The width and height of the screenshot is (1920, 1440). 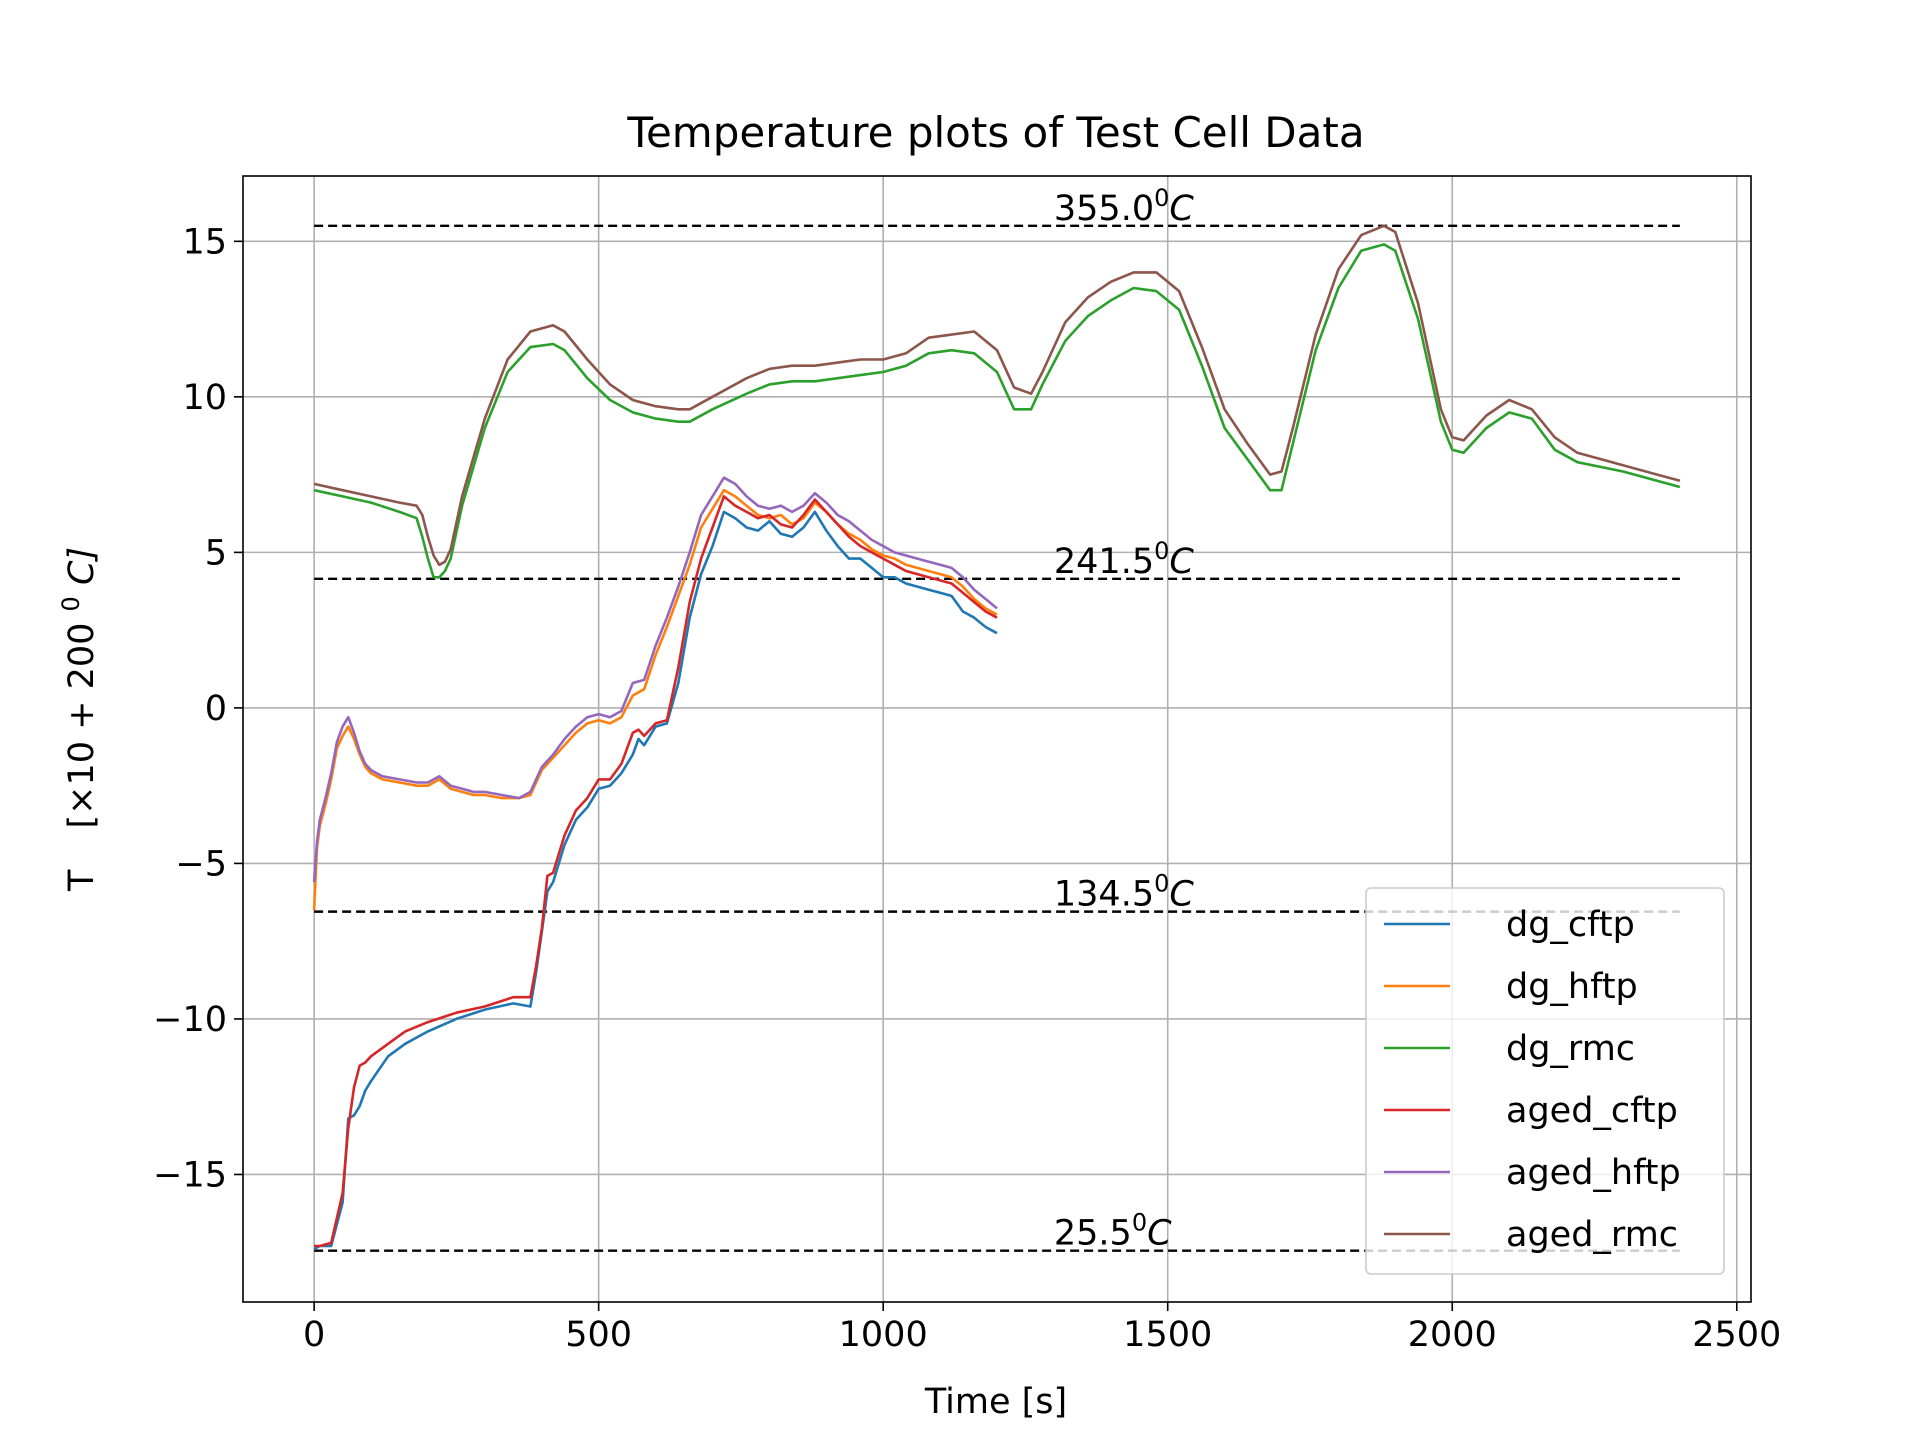 I want to click on legend-label: dg_rmc, so click(x=1570, y=1049).